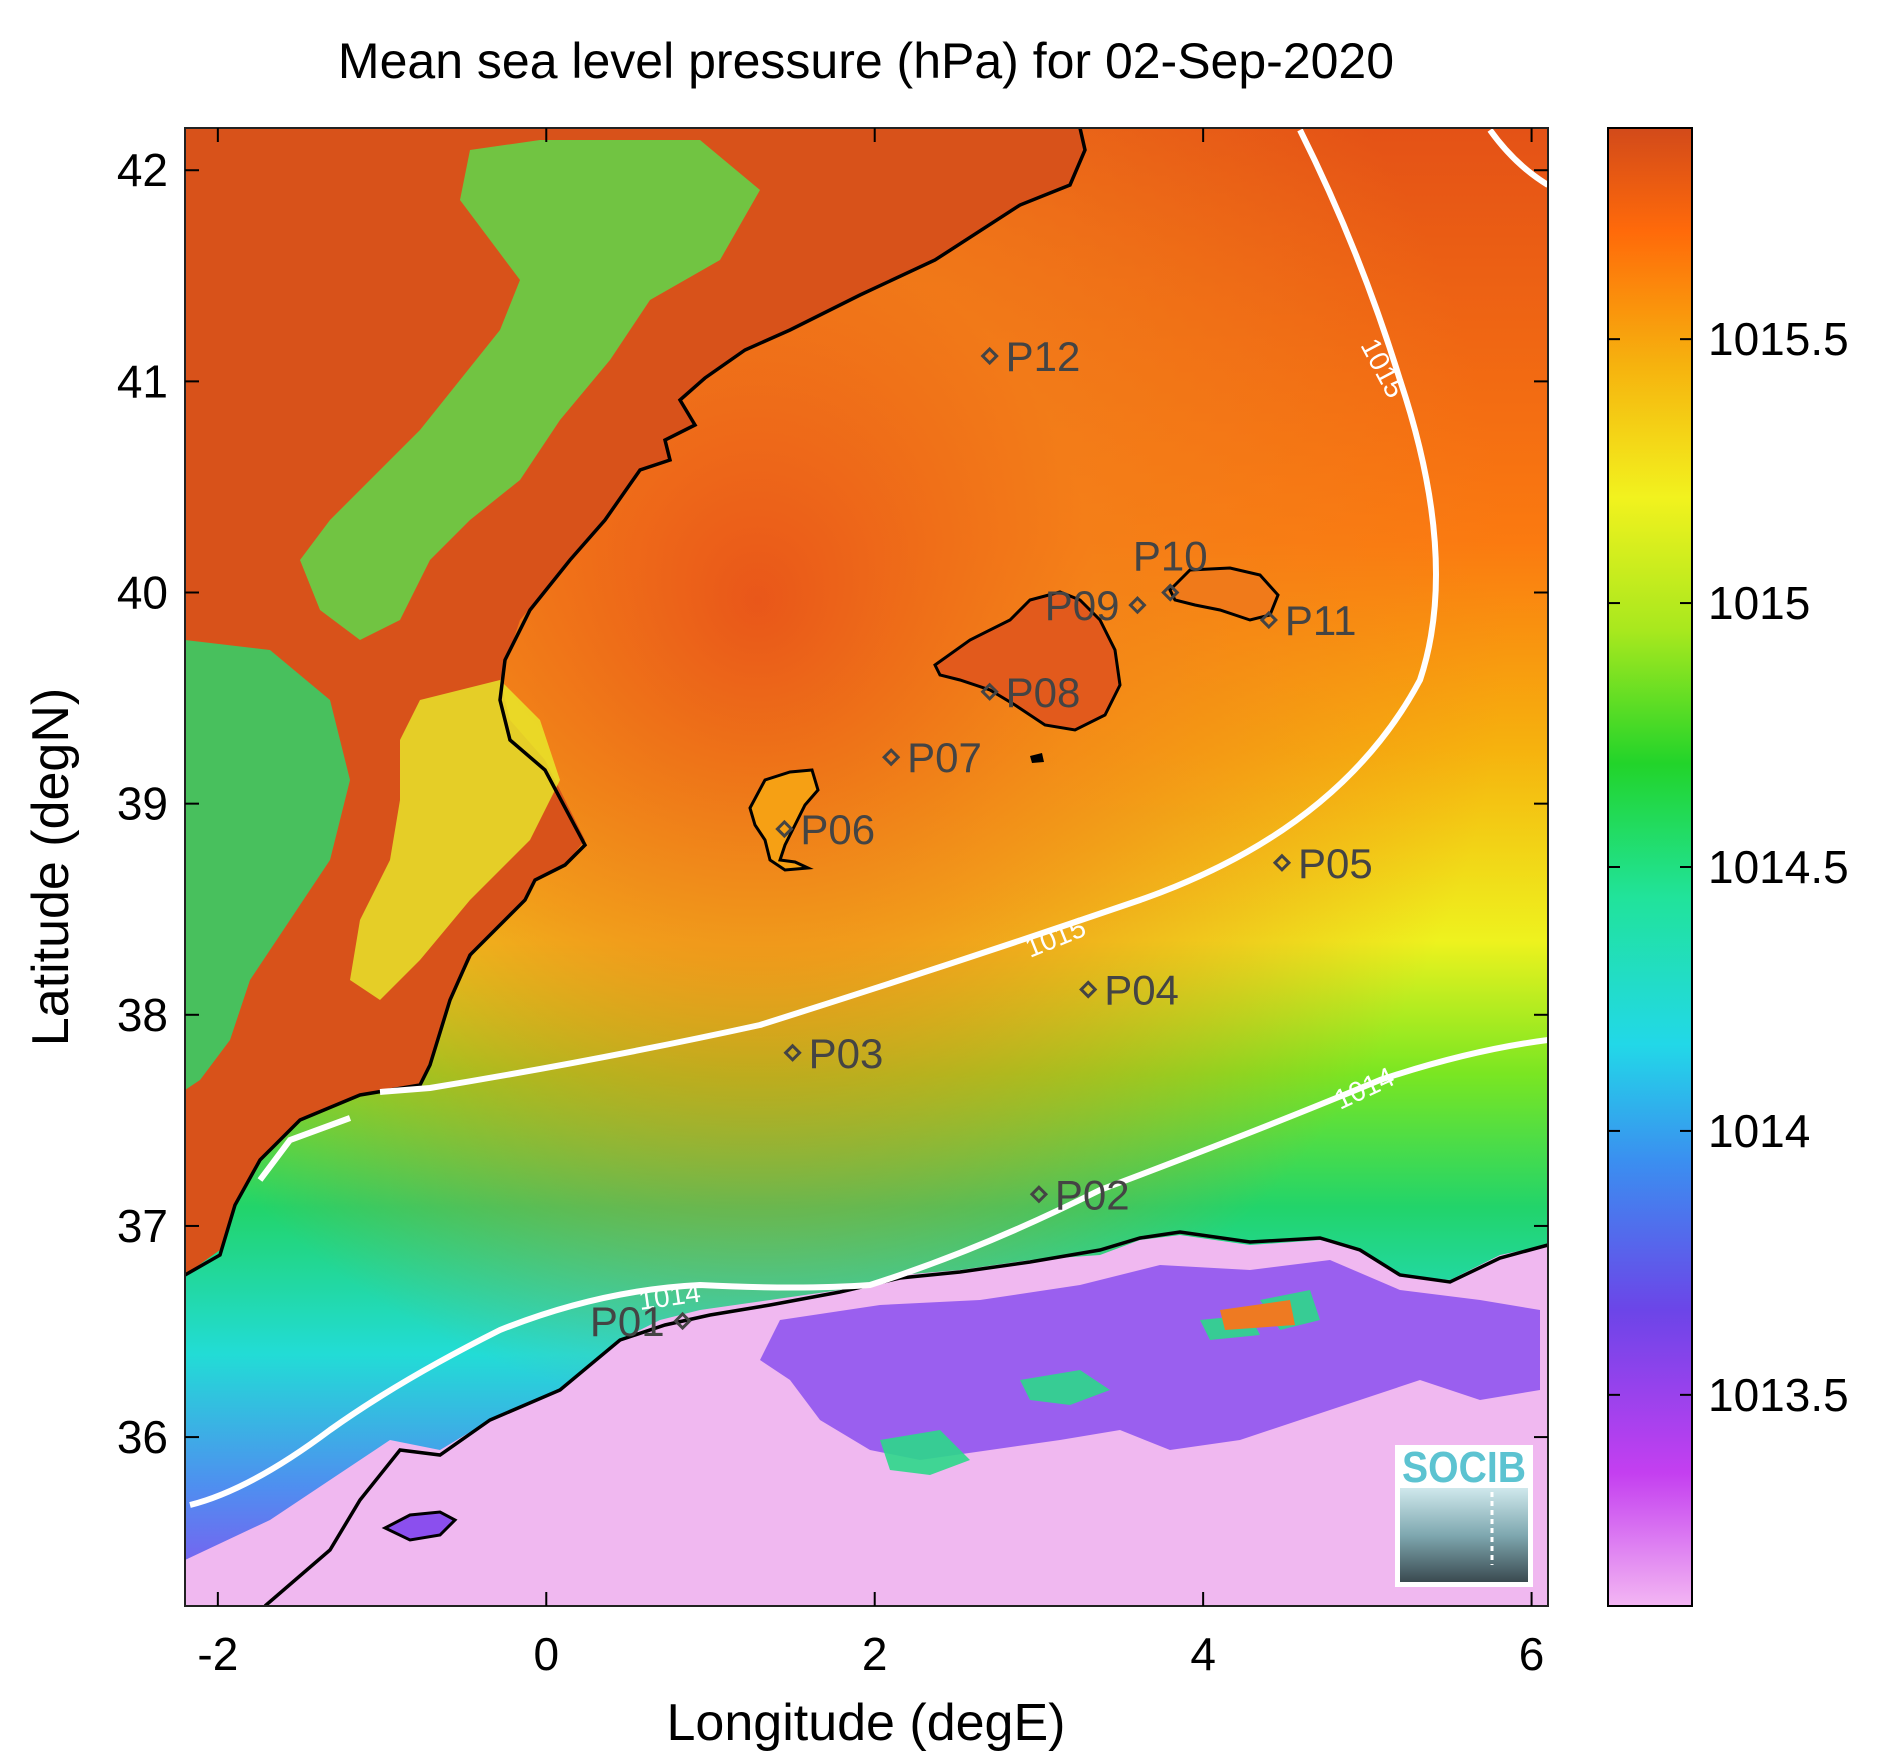 The width and height of the screenshot is (1904, 1758). I want to click on colorbar-tick-label: 1014, so click(1759, 1131).